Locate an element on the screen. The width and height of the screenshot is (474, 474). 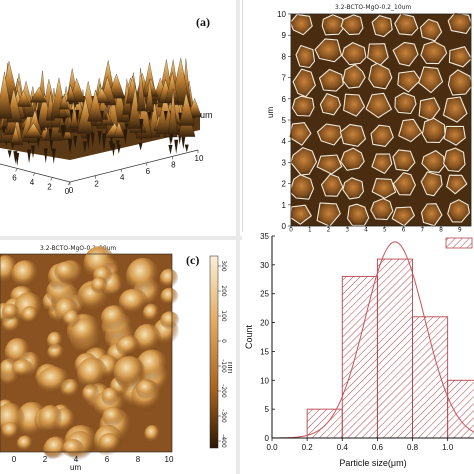
afm-3d-y-tick: 2 is located at coordinates (49, 187).